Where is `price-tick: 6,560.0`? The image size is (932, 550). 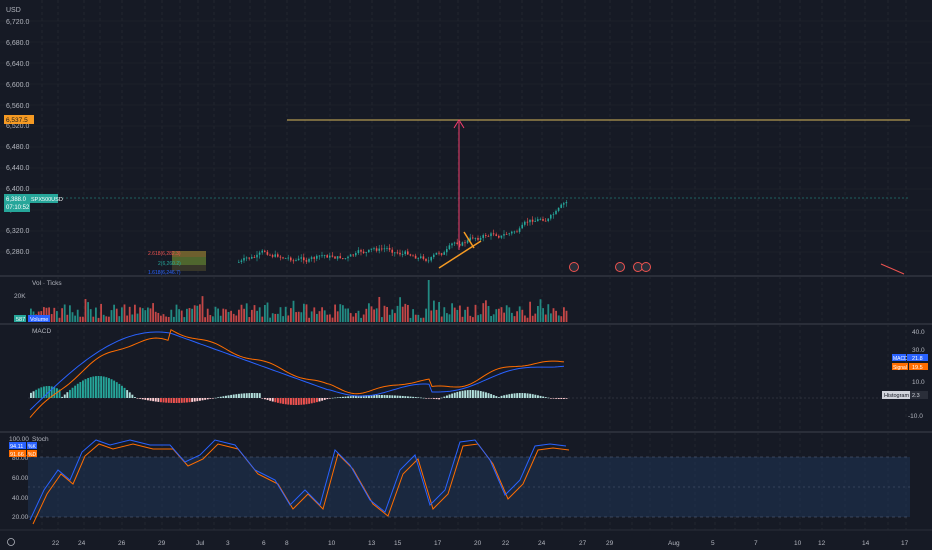
price-tick: 6,560.0 is located at coordinates (17, 106).